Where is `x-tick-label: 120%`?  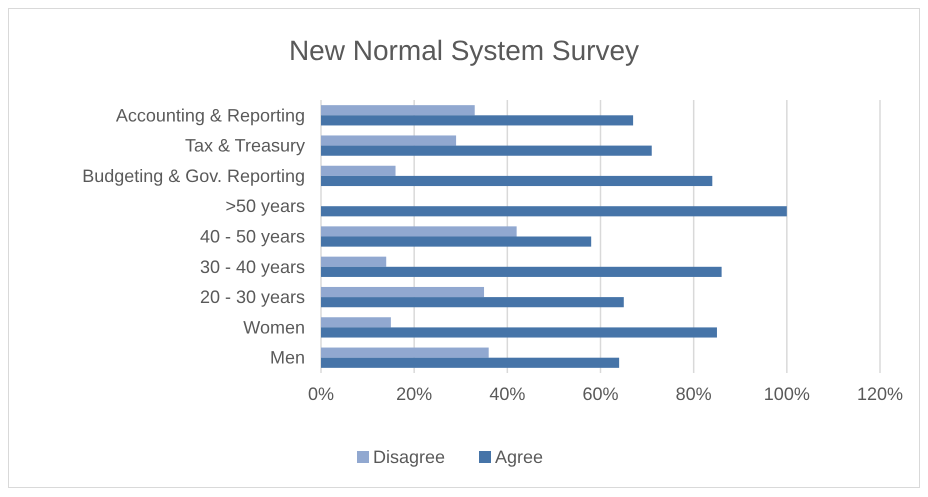
x-tick-label: 120% is located at coordinates (880, 394).